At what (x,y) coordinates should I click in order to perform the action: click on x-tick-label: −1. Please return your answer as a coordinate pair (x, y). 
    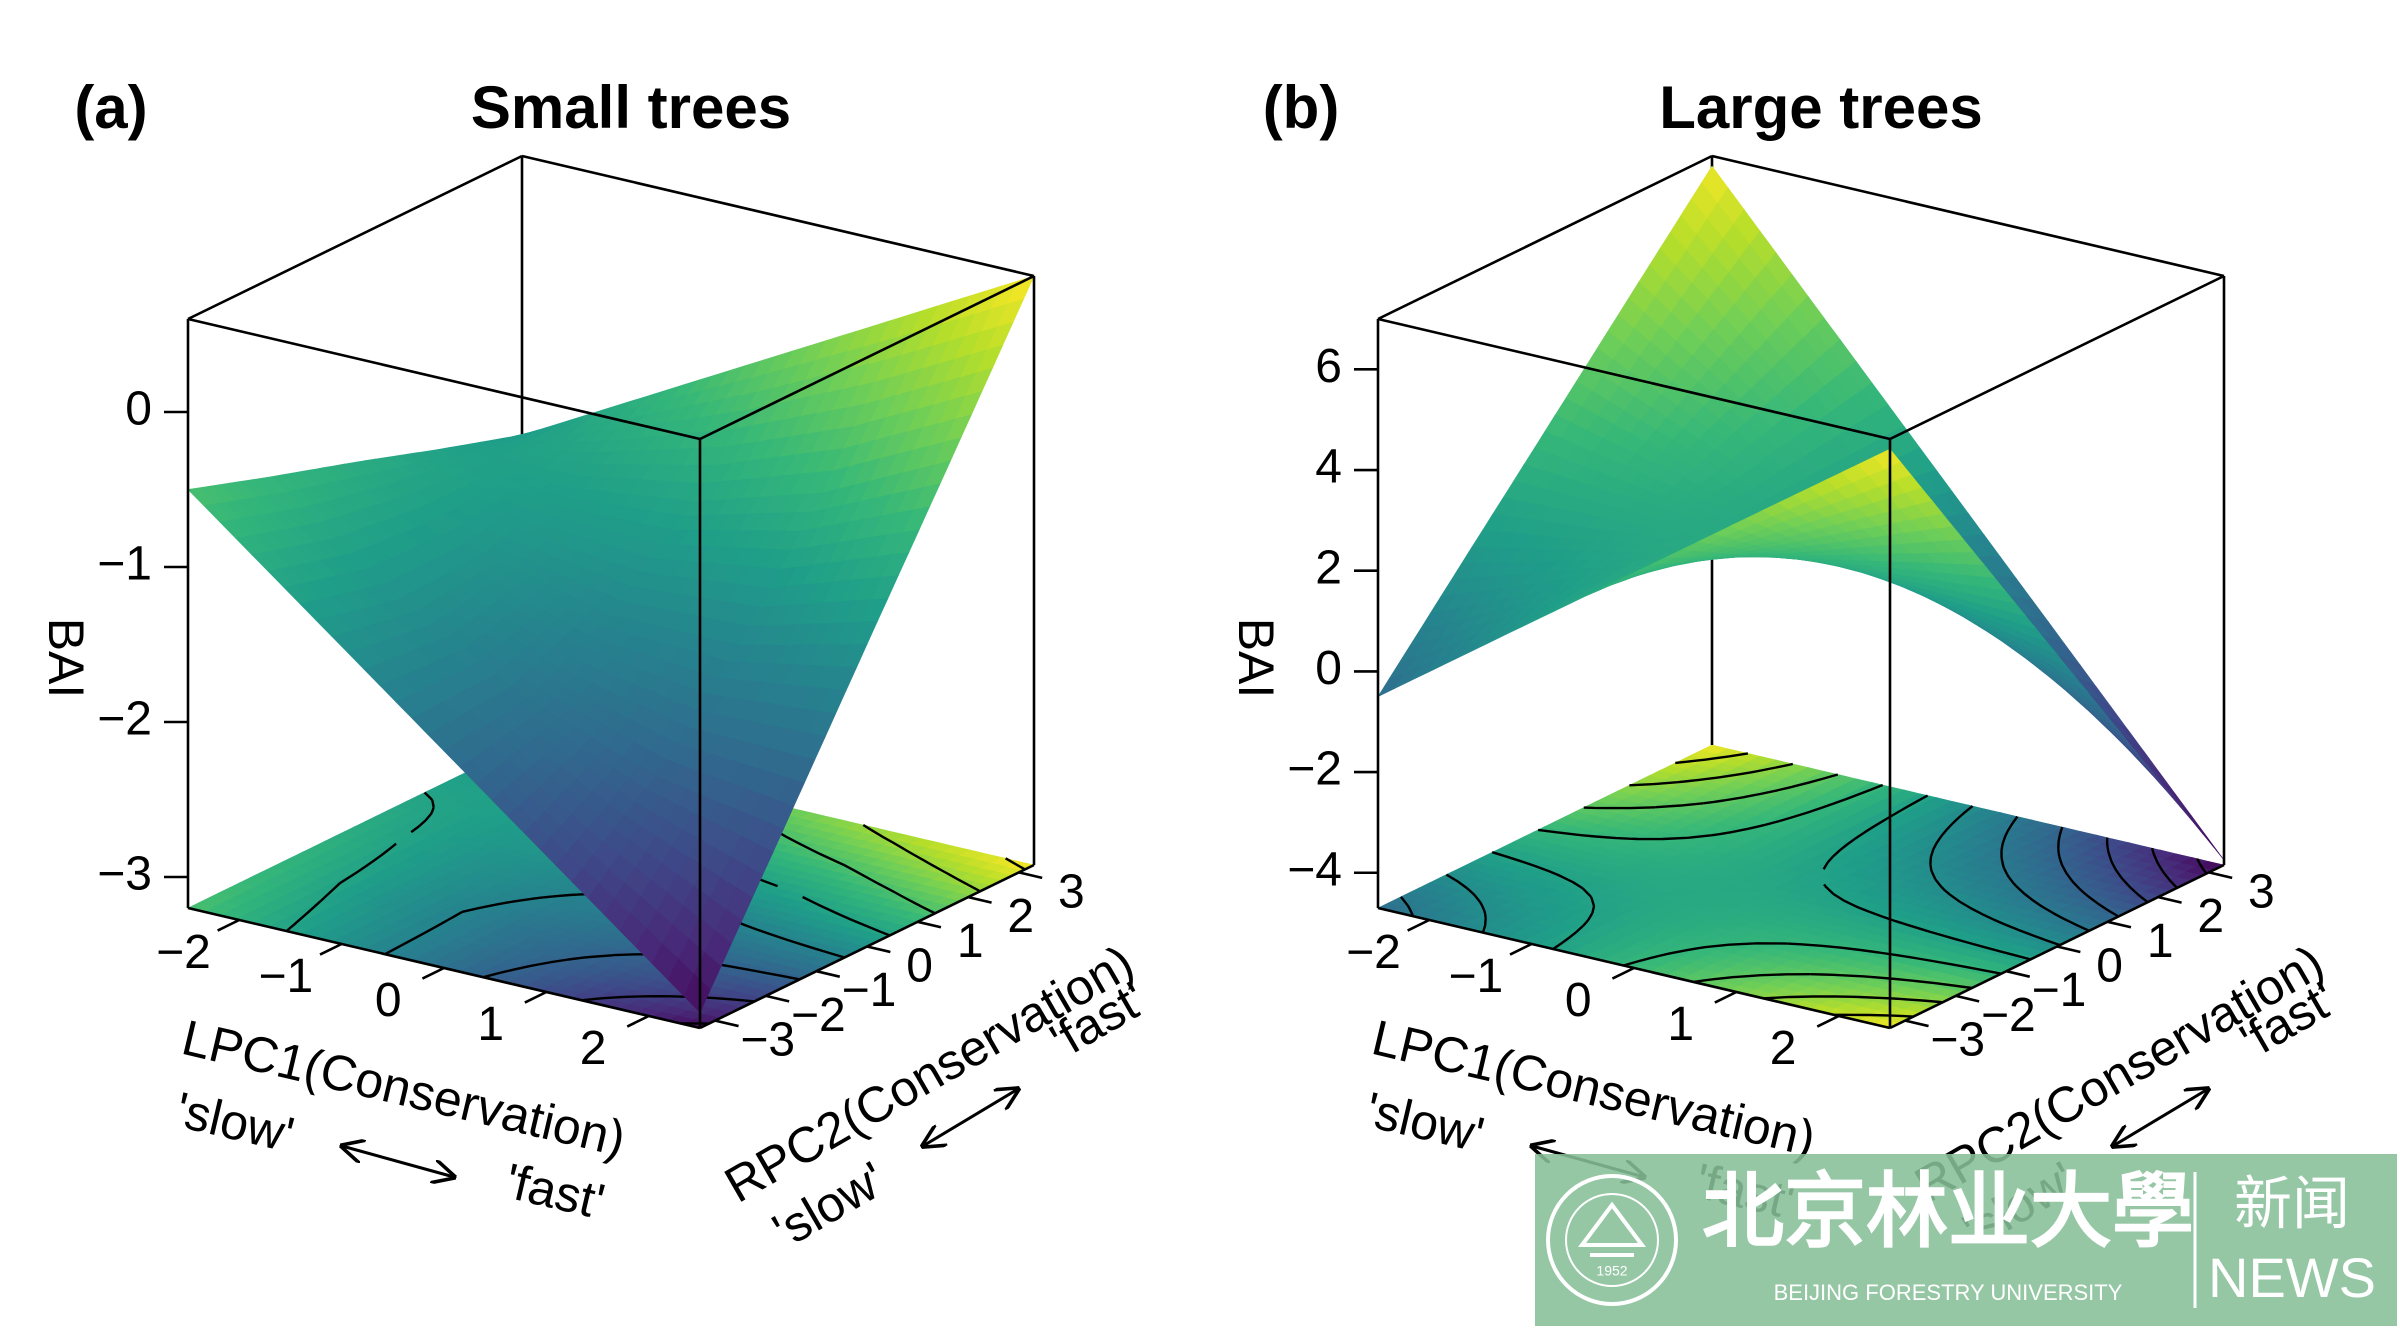
    Looking at the image, I should click on (1476, 976).